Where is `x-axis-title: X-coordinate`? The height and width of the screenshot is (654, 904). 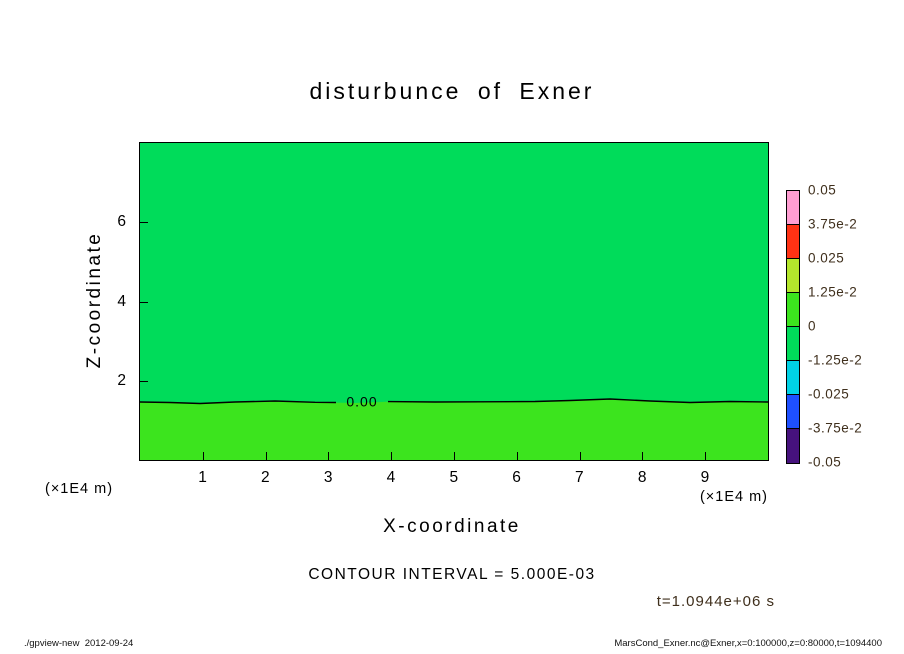 x-axis-title: X-coordinate is located at coordinates (452, 526).